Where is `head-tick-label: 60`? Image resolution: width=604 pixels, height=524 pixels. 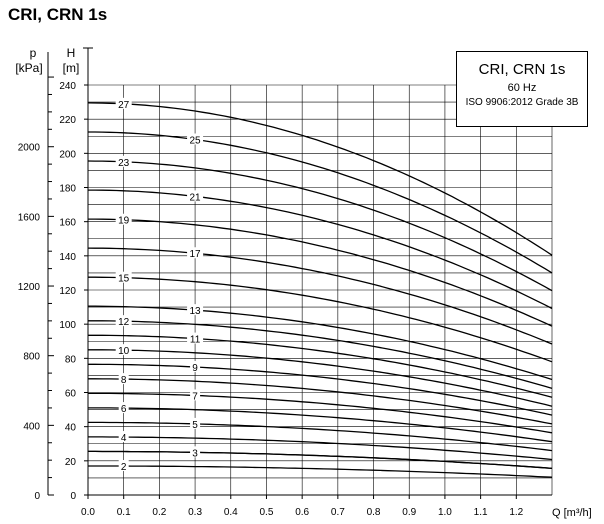 head-tick-label: 60 is located at coordinates (71, 394).